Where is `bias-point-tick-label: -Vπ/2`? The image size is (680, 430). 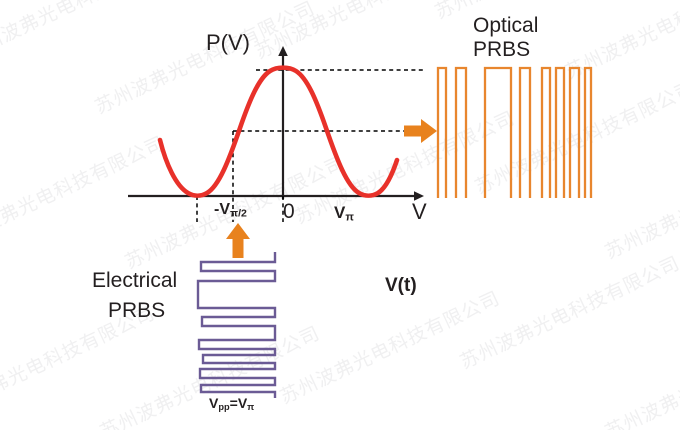
bias-point-tick-label: -Vπ/2 is located at coordinates (230, 210).